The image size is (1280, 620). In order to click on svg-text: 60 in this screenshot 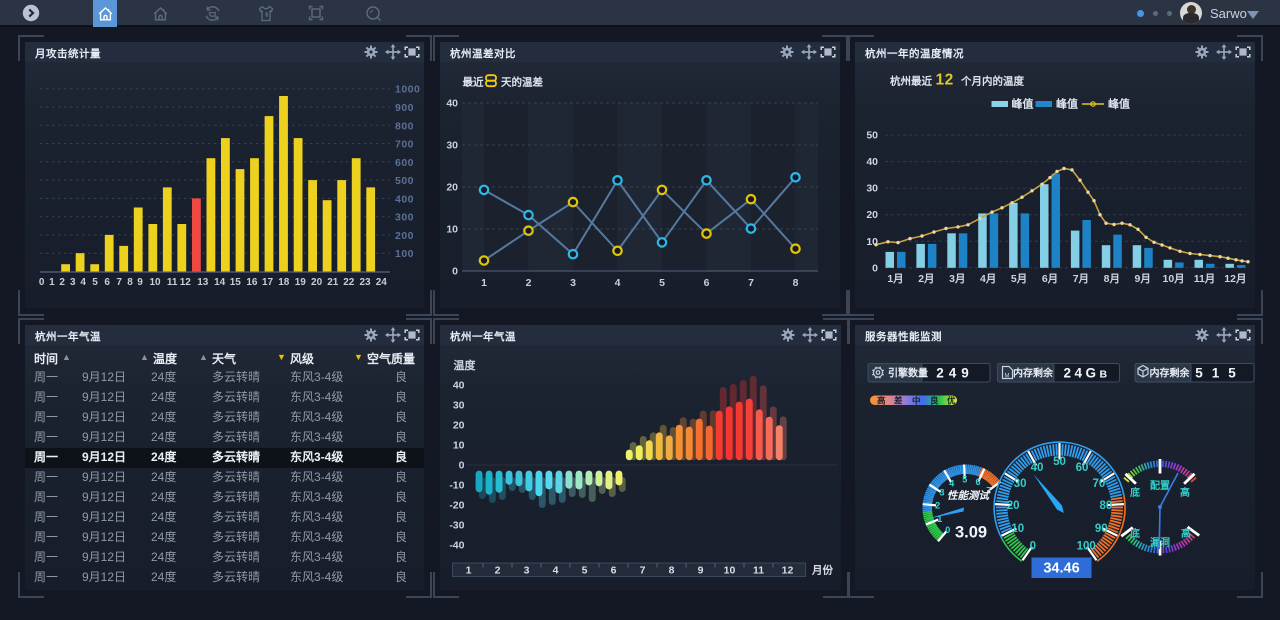, I will do `click(1082, 468)`.